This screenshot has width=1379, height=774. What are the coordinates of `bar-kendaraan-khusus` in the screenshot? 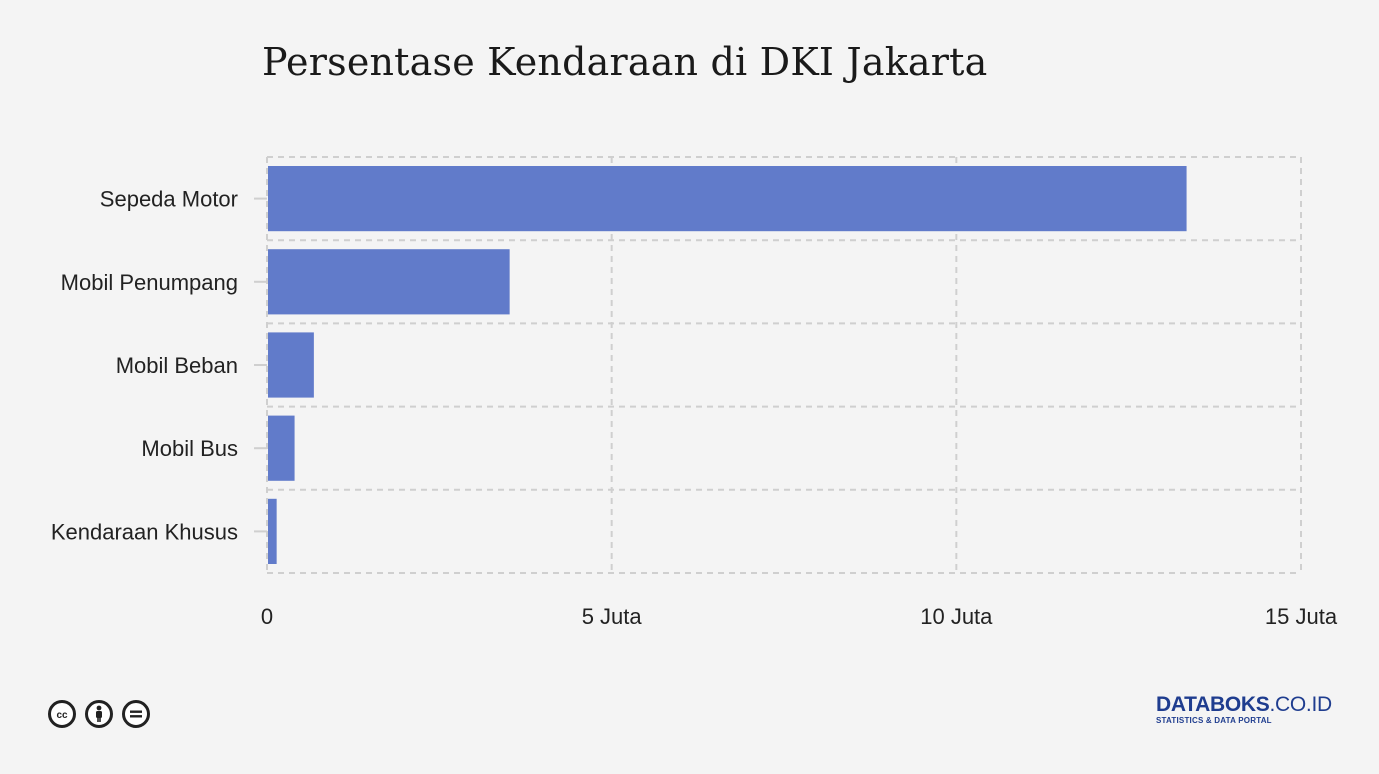 It's located at (272, 531).